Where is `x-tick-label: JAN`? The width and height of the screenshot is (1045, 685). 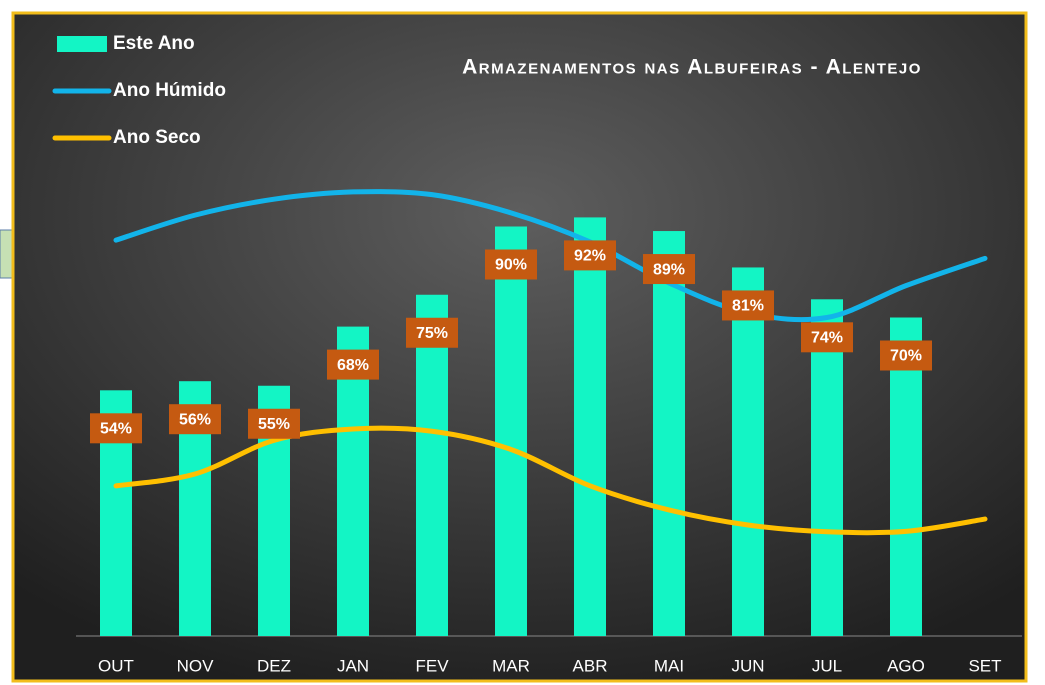
x-tick-label: JAN is located at coordinates (353, 665).